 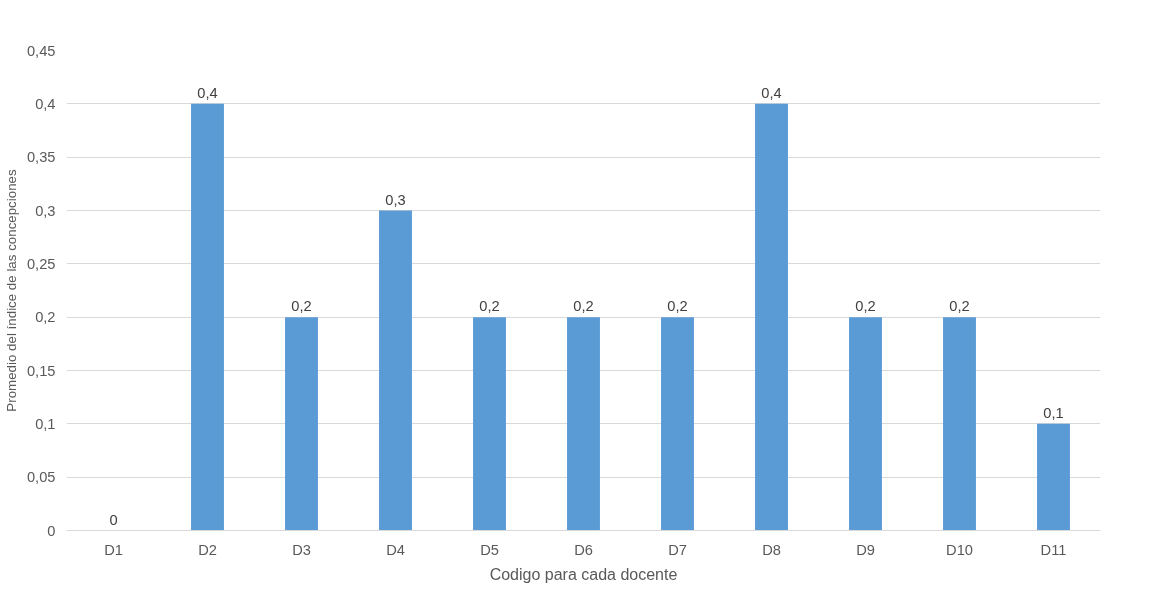 I want to click on y-tick-label: 0,2, so click(x=45, y=317).